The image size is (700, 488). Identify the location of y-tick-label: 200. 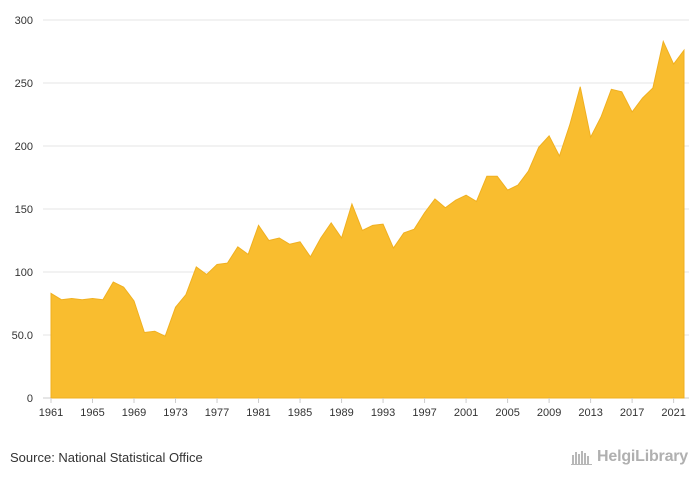
(24, 147).